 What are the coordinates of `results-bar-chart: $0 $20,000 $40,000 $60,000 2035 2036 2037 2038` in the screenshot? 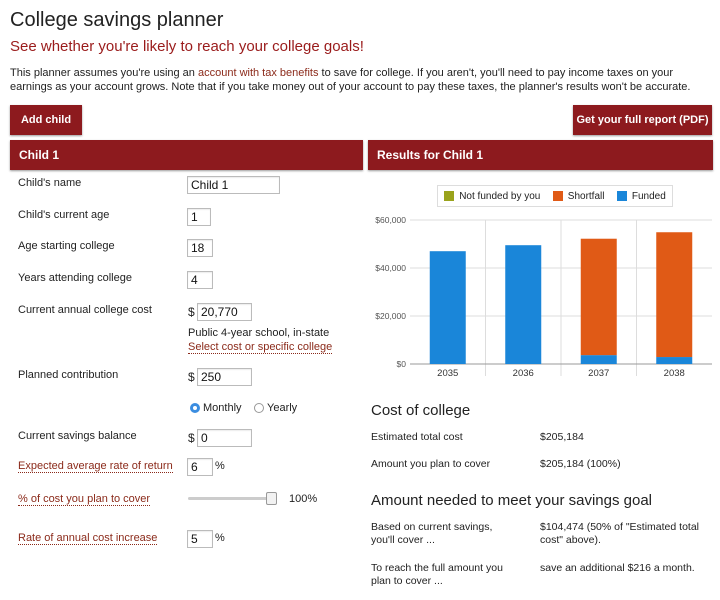 It's located at (543, 297).